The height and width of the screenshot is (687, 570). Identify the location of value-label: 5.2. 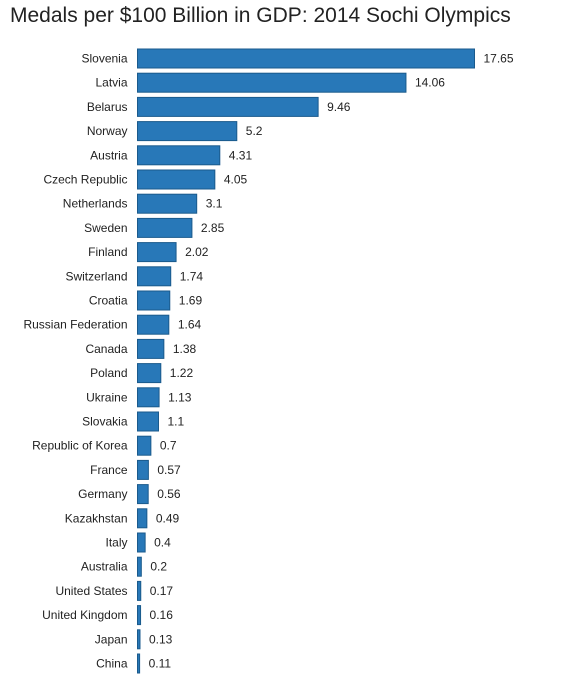
(254, 131).